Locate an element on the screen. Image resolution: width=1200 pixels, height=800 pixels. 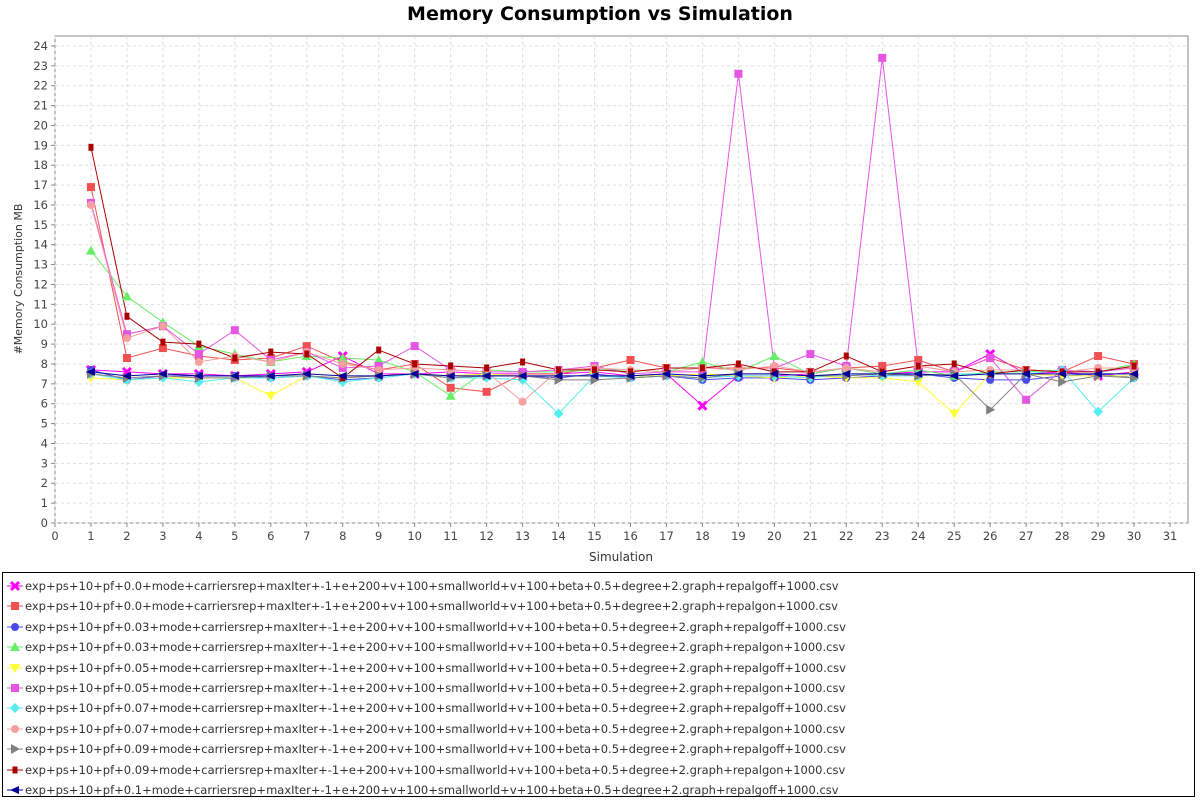
x-tick-label: 13 is located at coordinates (522, 536).